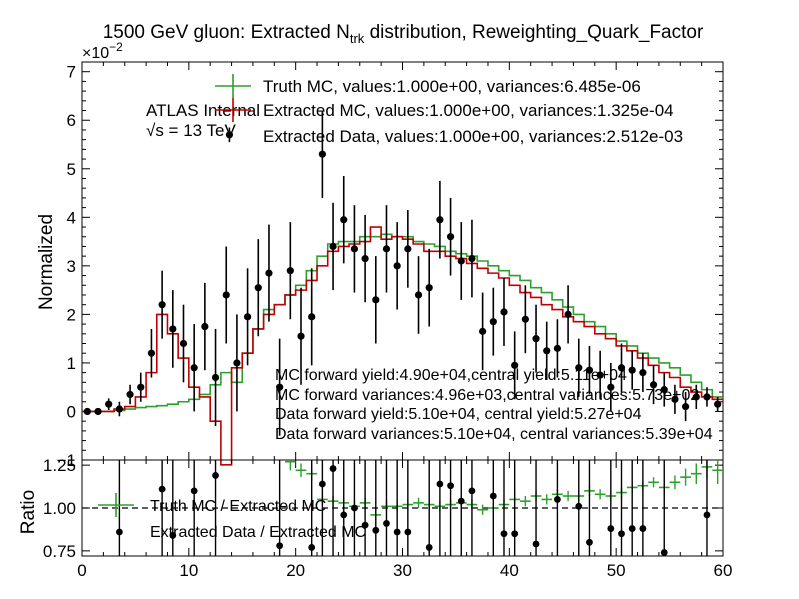 This screenshot has height=599, width=799. Describe the element at coordinates (66, 460) in the screenshot. I see `y-tick-label: −1` at that location.